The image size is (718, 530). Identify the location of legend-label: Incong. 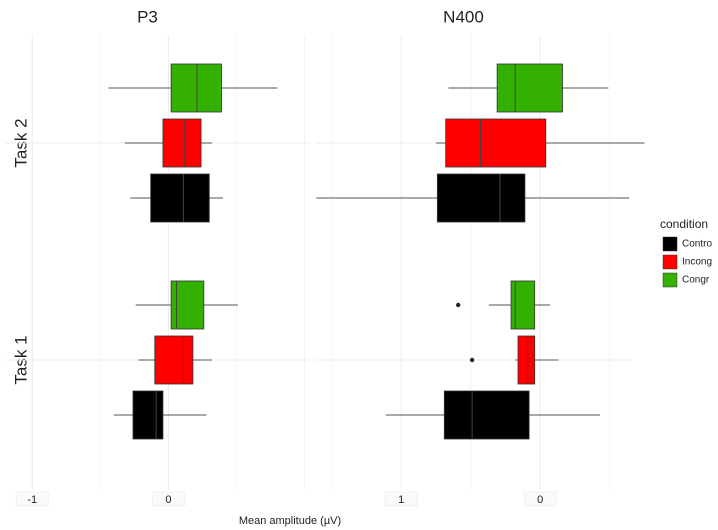
(697, 262).